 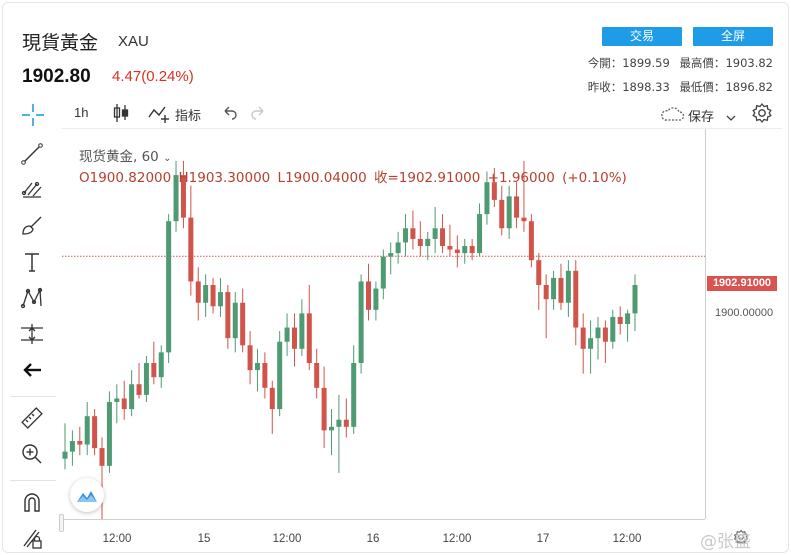 I want to click on undo-icon, so click(x=230, y=113).